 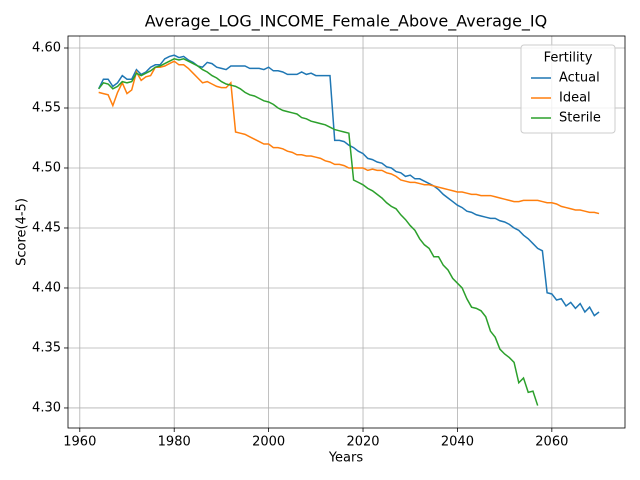 I want to click on legend-label: Sterile, so click(x=580, y=118).